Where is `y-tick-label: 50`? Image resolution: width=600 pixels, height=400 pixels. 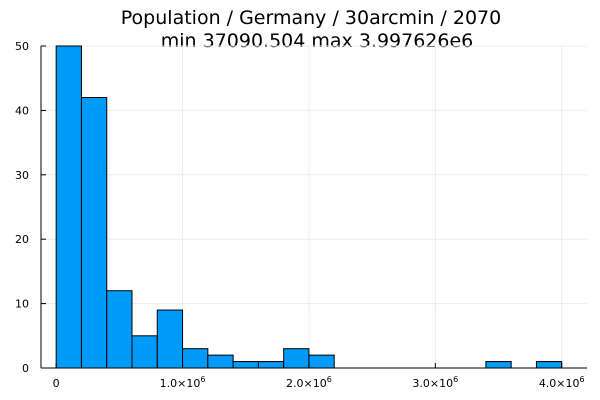
y-tick-label: 50 is located at coordinates (22, 46).